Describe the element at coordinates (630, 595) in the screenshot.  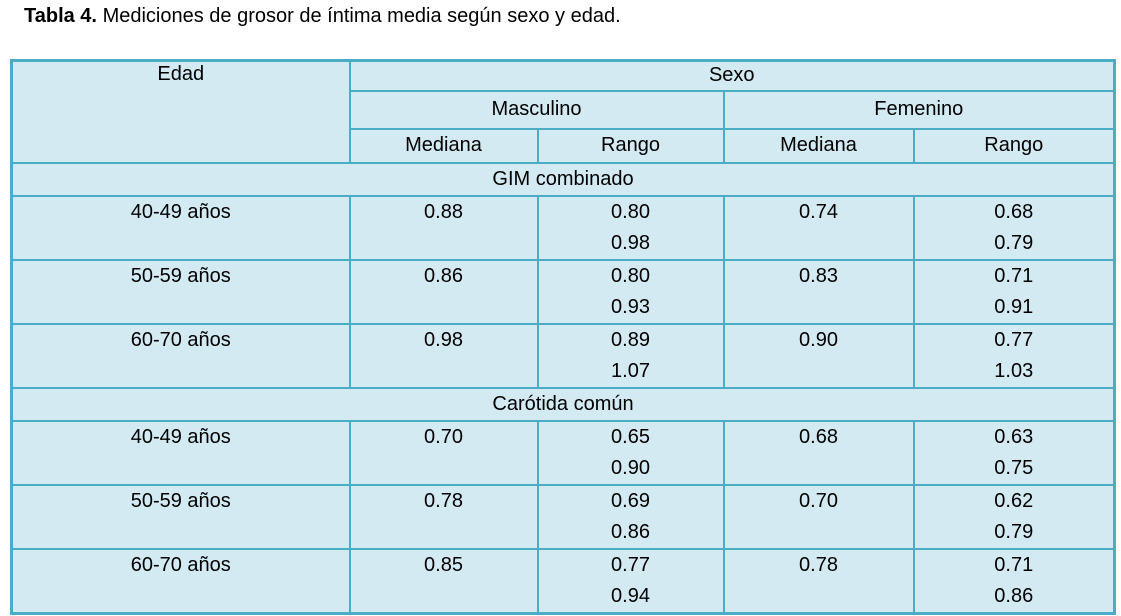
I see `value-line: 0.94` at that location.